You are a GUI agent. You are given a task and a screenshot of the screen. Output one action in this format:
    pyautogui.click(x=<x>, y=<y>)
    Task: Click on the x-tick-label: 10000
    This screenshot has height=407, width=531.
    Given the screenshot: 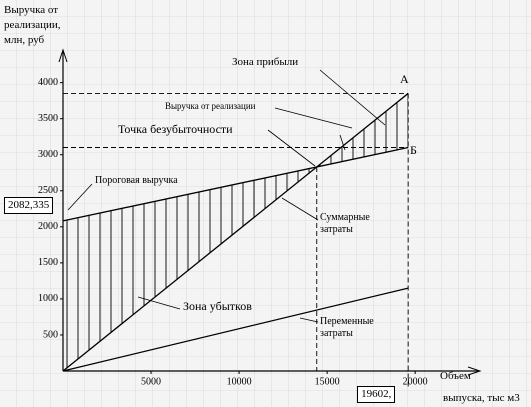 What is the action you would take?
    pyautogui.click(x=239, y=381)
    